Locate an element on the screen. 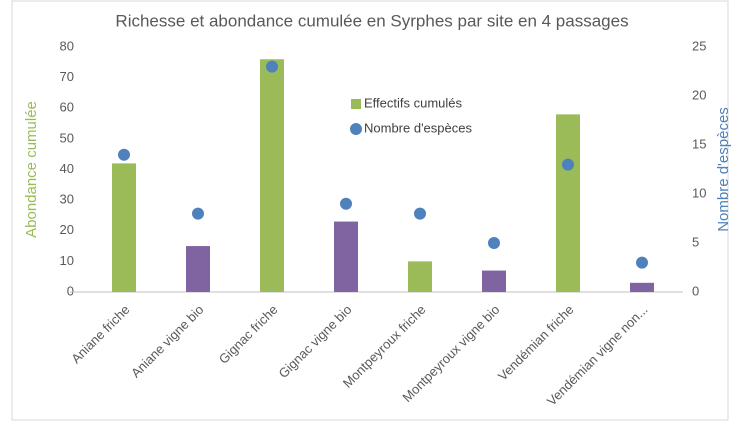 The height and width of the screenshot is (426, 738). y-tick-label: 20 is located at coordinates (67, 229).